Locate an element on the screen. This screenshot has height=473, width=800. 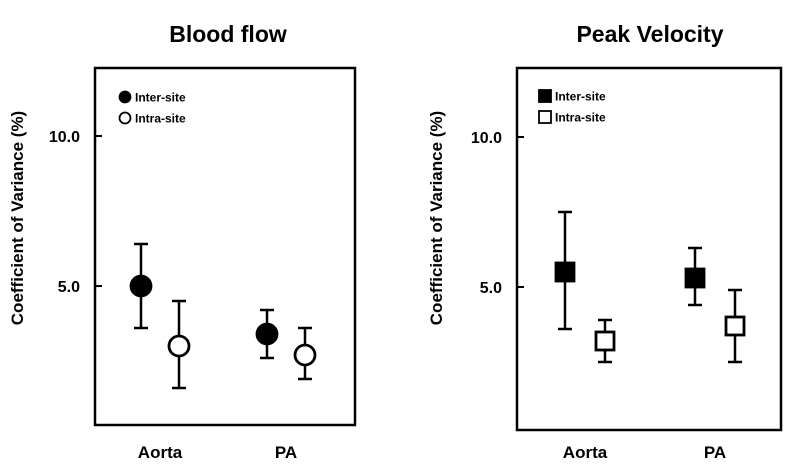
chart-title: Blood flow is located at coordinates (228, 34).